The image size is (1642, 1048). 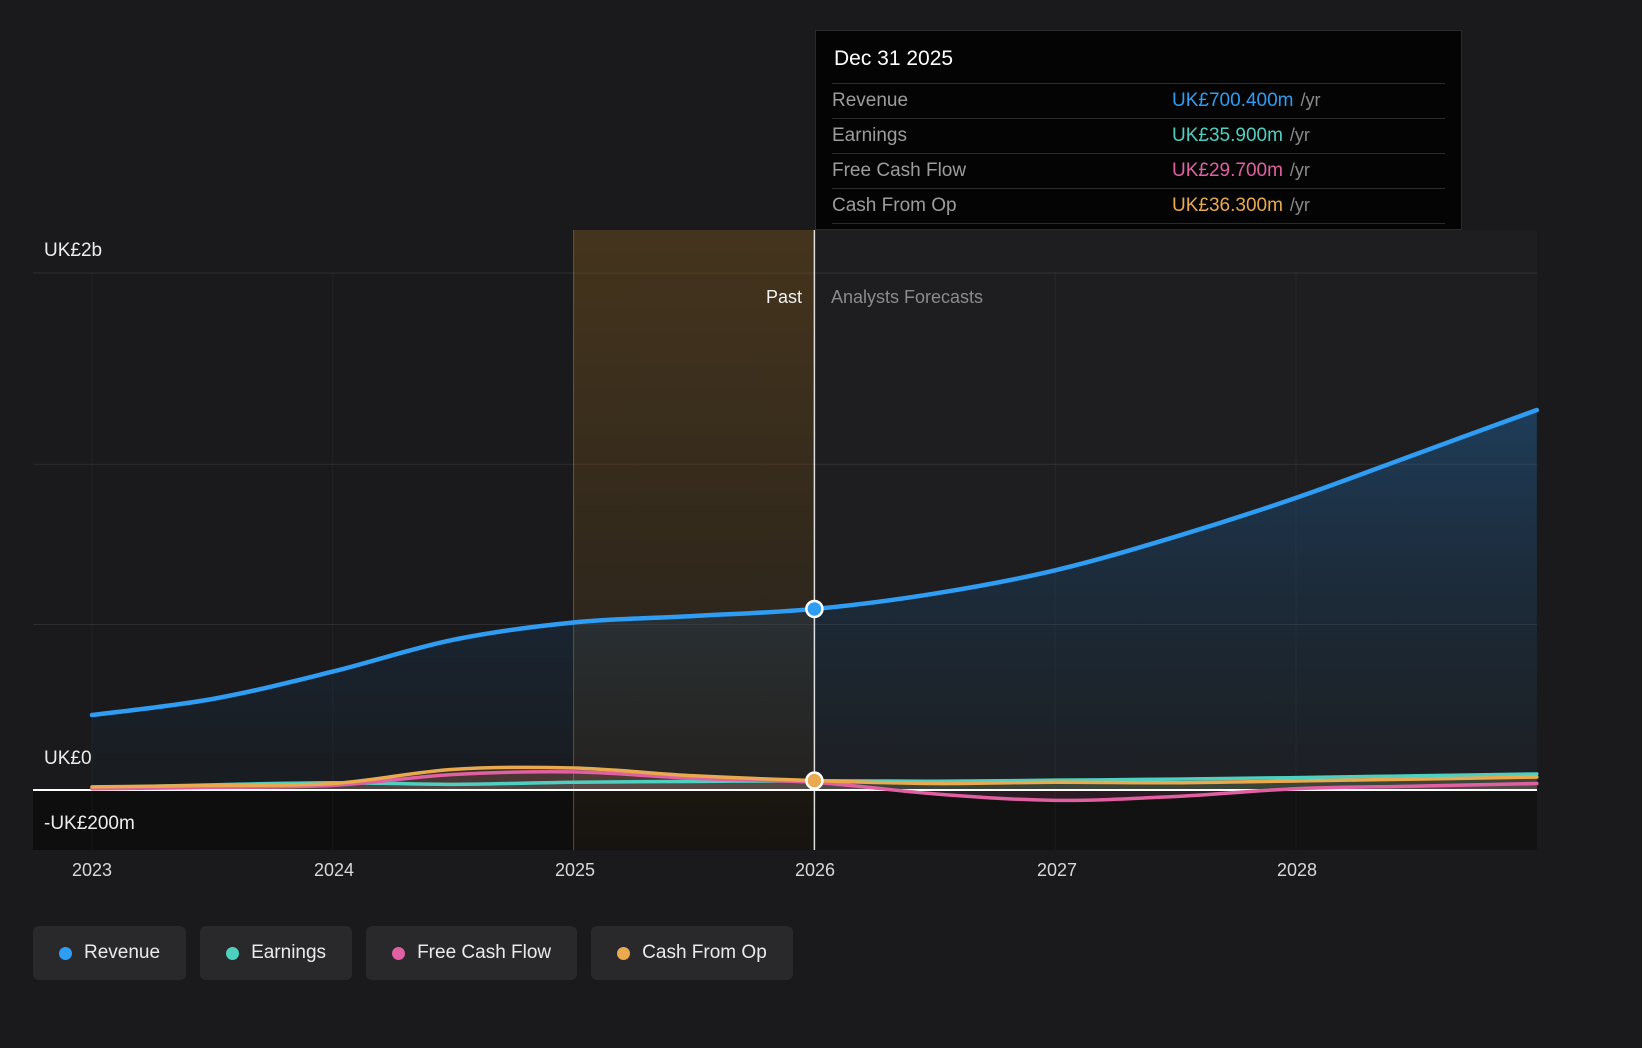 I want to click on tooltip-row-free-cash-flow: Free Cash Flow UK£29.700m /yr, so click(x=1138, y=170).